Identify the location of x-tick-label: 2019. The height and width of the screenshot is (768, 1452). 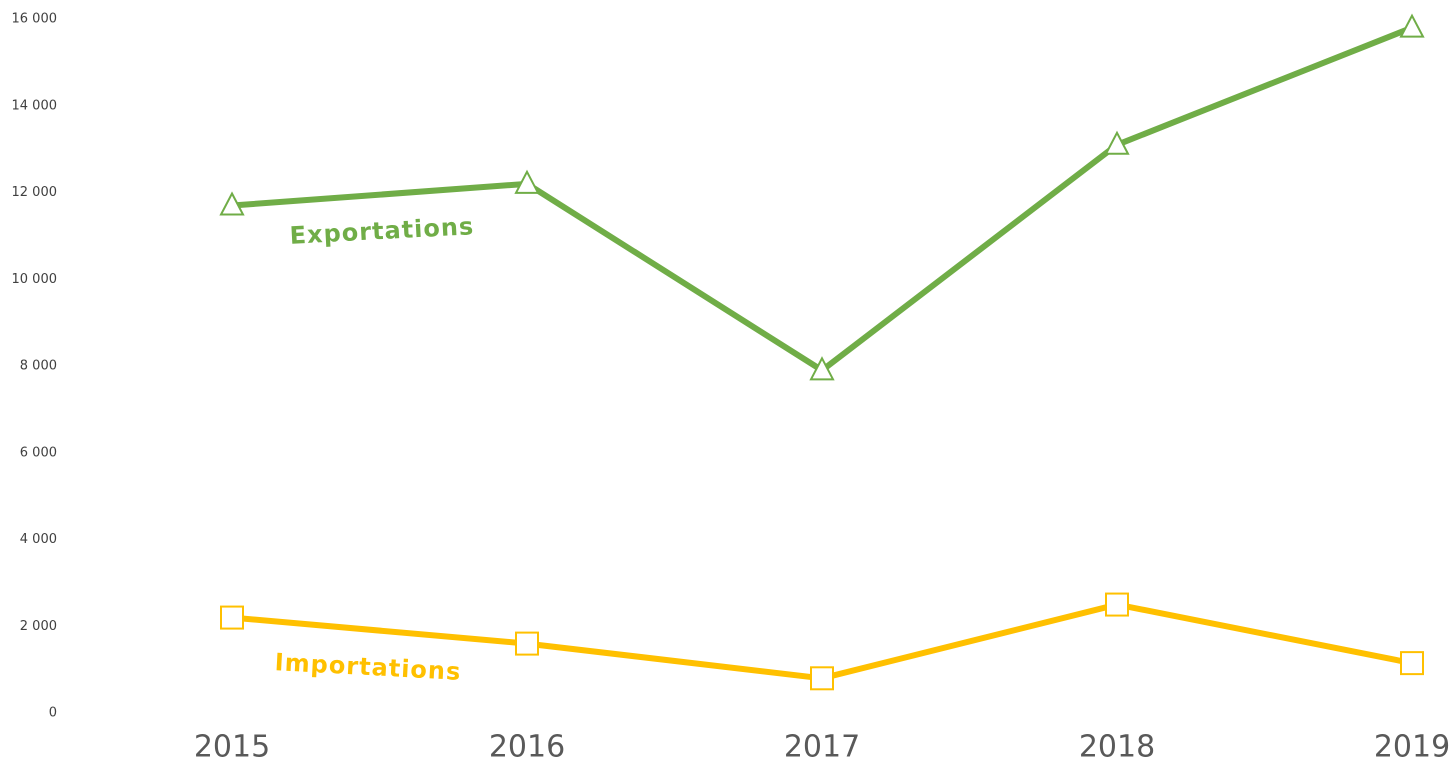
(1412, 747).